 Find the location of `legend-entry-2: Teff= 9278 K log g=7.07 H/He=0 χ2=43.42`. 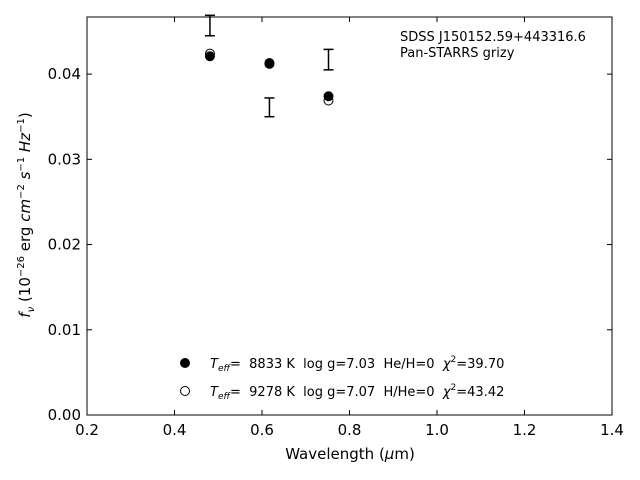

legend-entry-2: Teff= 9278 K log g=7.07 H/He=0 χ2=43.42 is located at coordinates (357, 392).